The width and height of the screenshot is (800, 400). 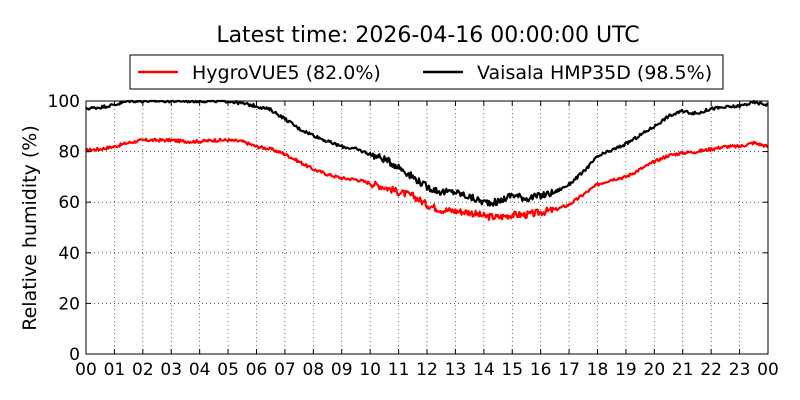 What do you see at coordinates (426, 72) in the screenshot?
I see `legend: HygroVUE5 (82.0%) Vaisala HMP35D (98.5%)` at bounding box center [426, 72].